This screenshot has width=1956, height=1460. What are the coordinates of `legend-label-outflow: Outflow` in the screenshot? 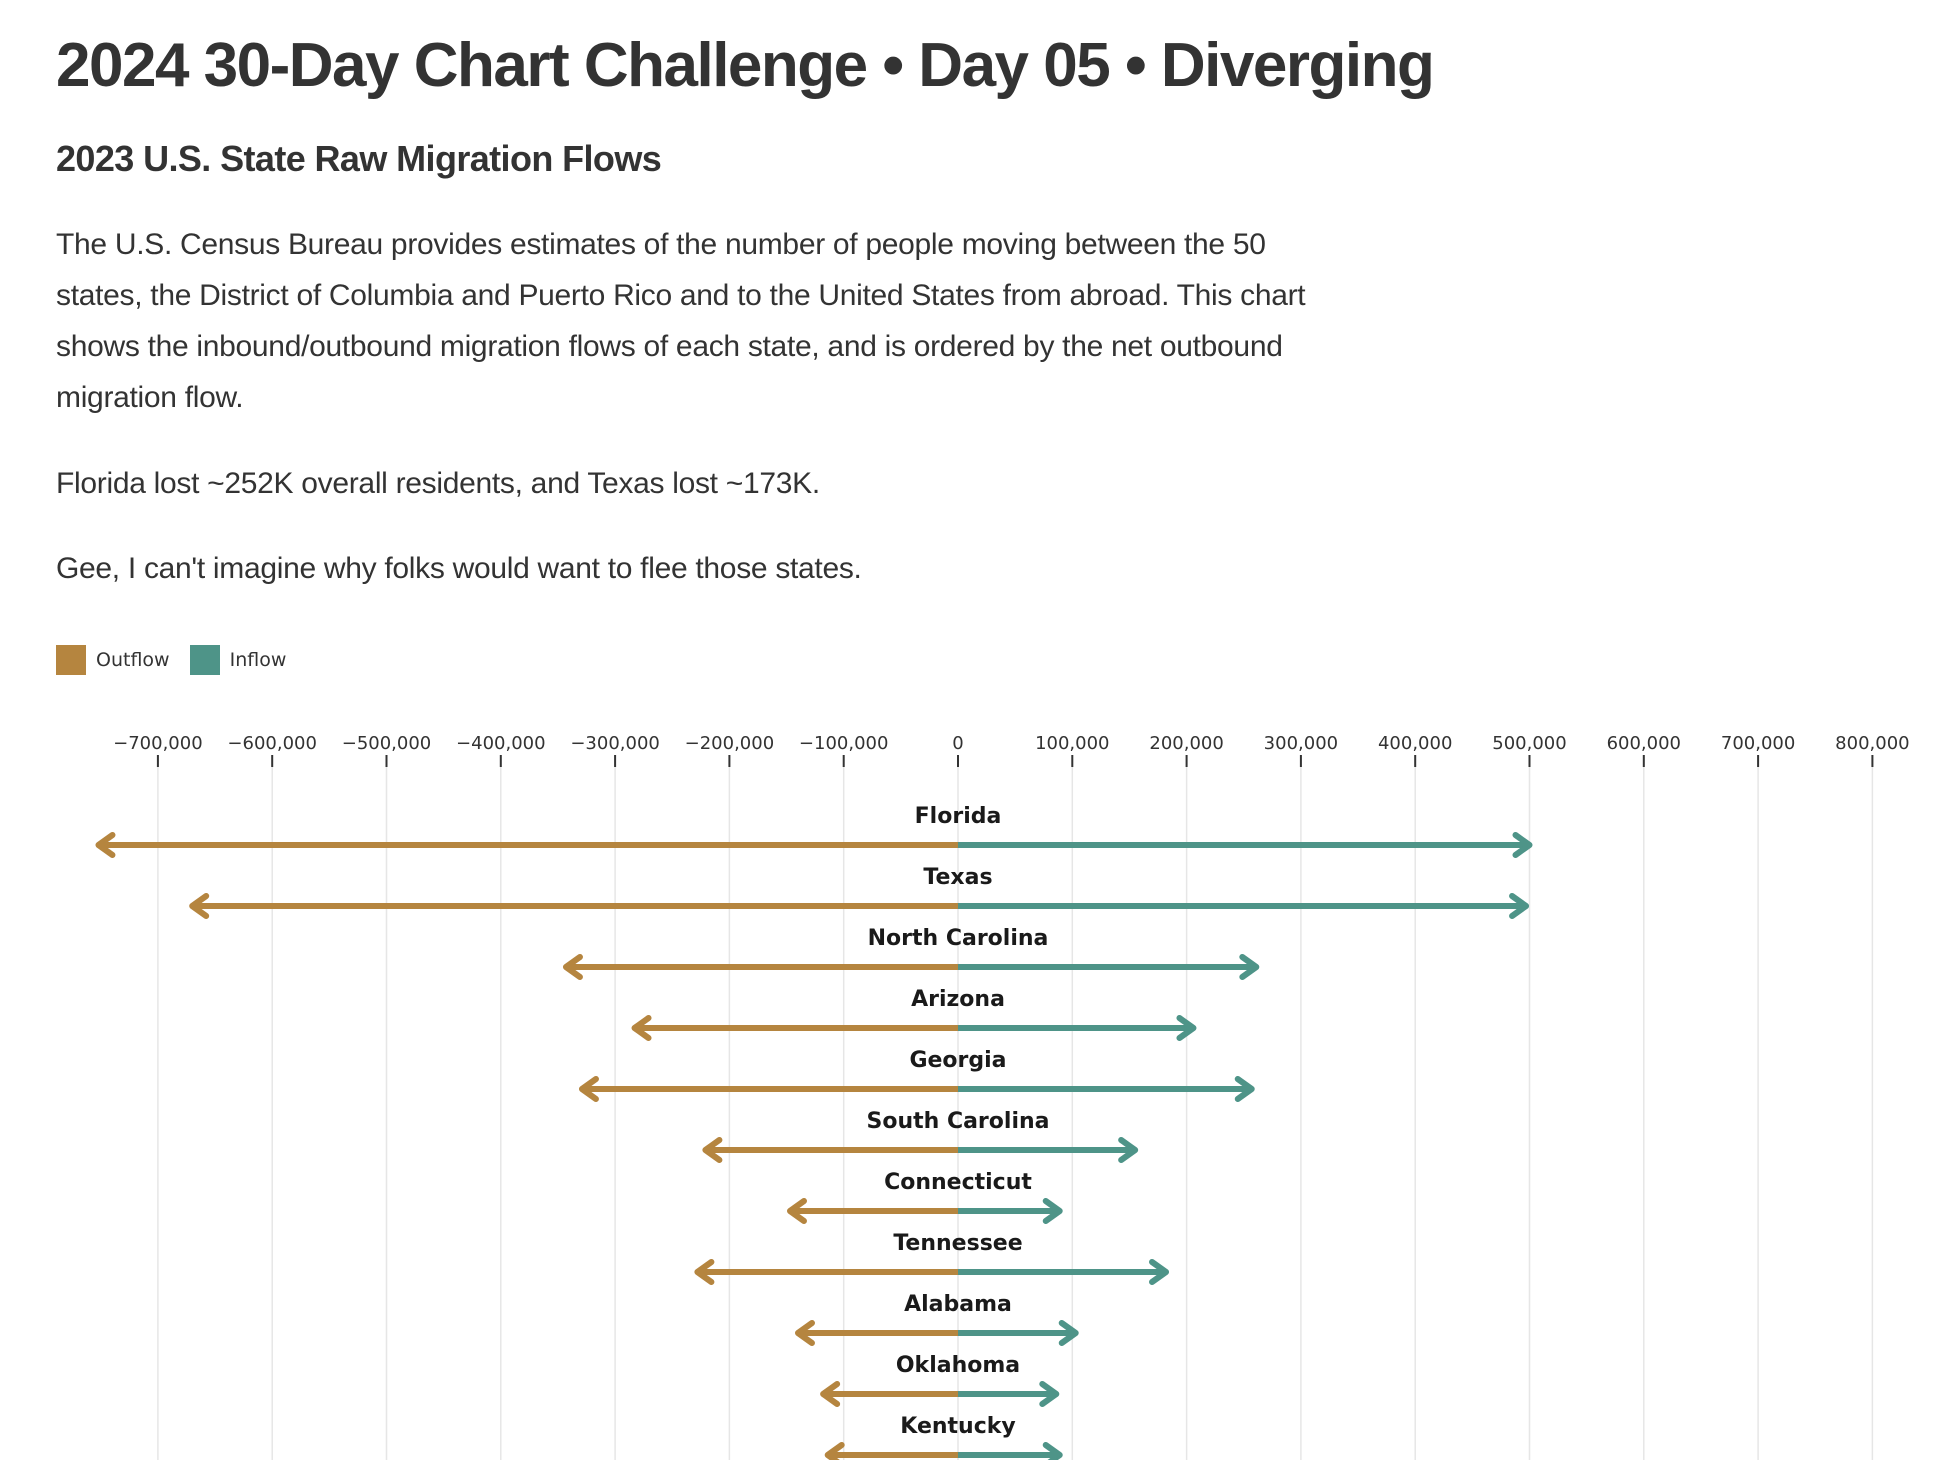 It's located at (133, 660).